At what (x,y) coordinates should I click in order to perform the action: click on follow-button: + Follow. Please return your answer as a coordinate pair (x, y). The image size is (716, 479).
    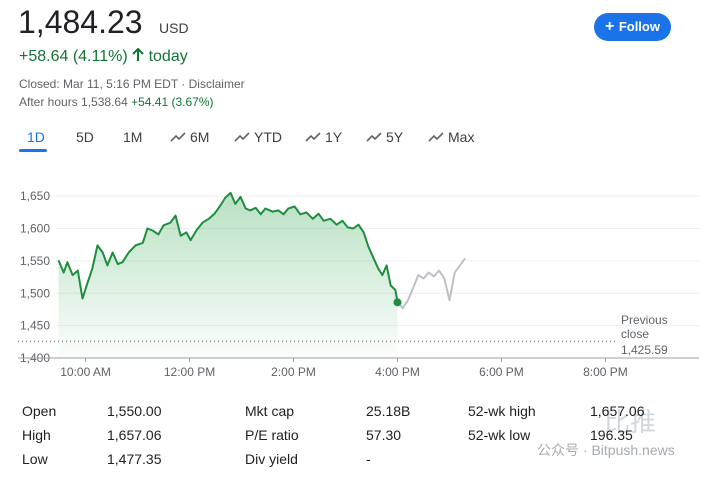
    Looking at the image, I should click on (632, 27).